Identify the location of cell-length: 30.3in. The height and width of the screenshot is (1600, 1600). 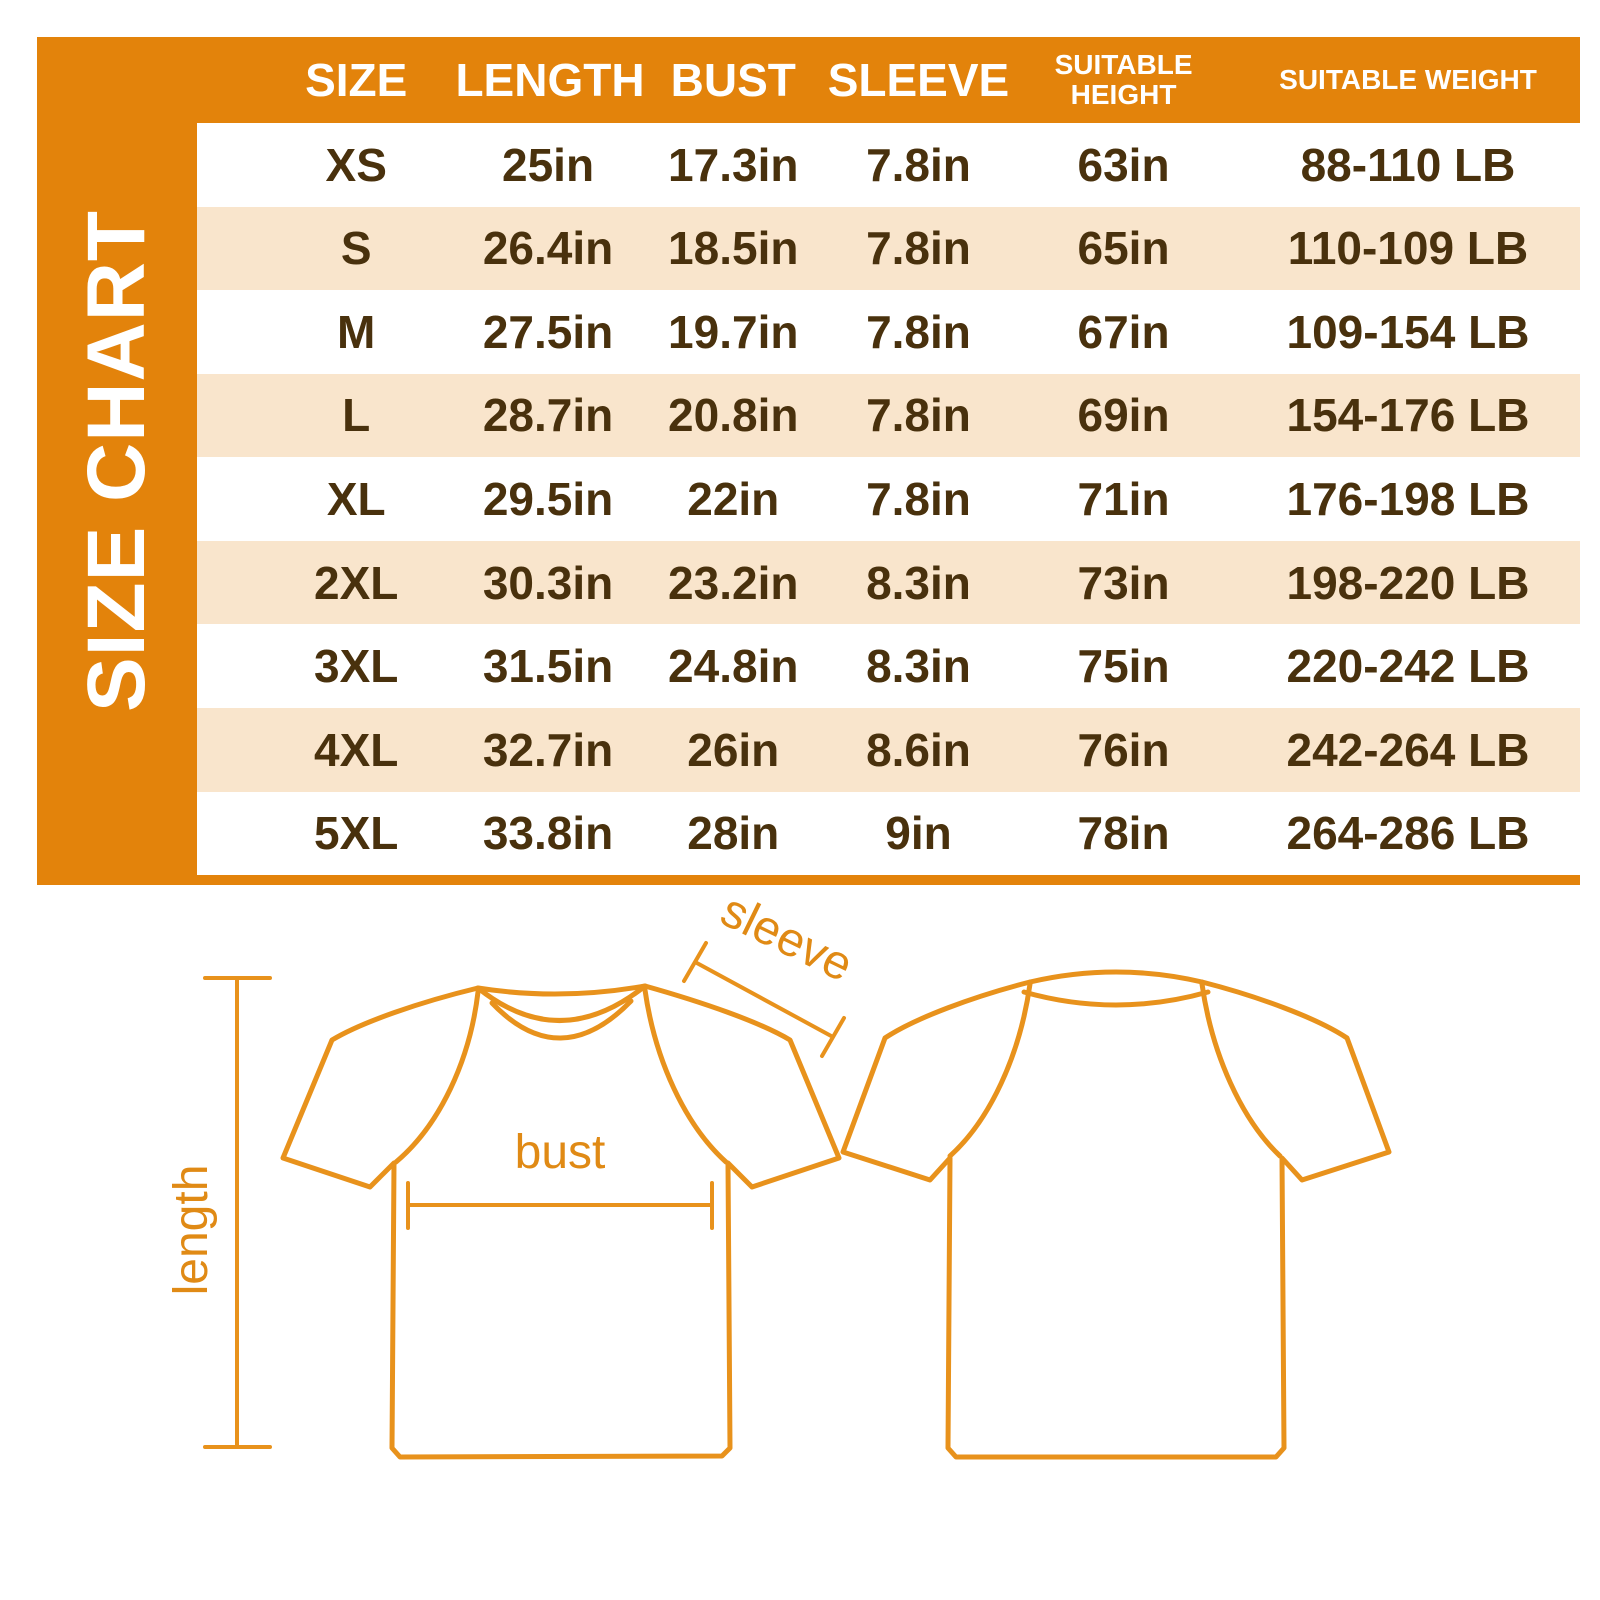
(548, 582).